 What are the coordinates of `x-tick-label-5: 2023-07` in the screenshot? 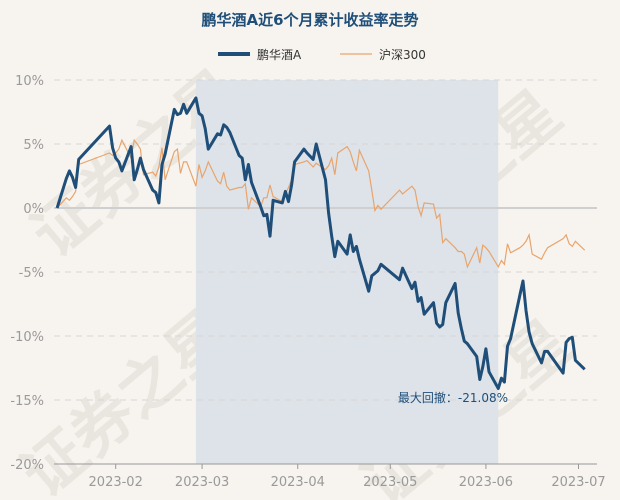 It's located at (578, 482).